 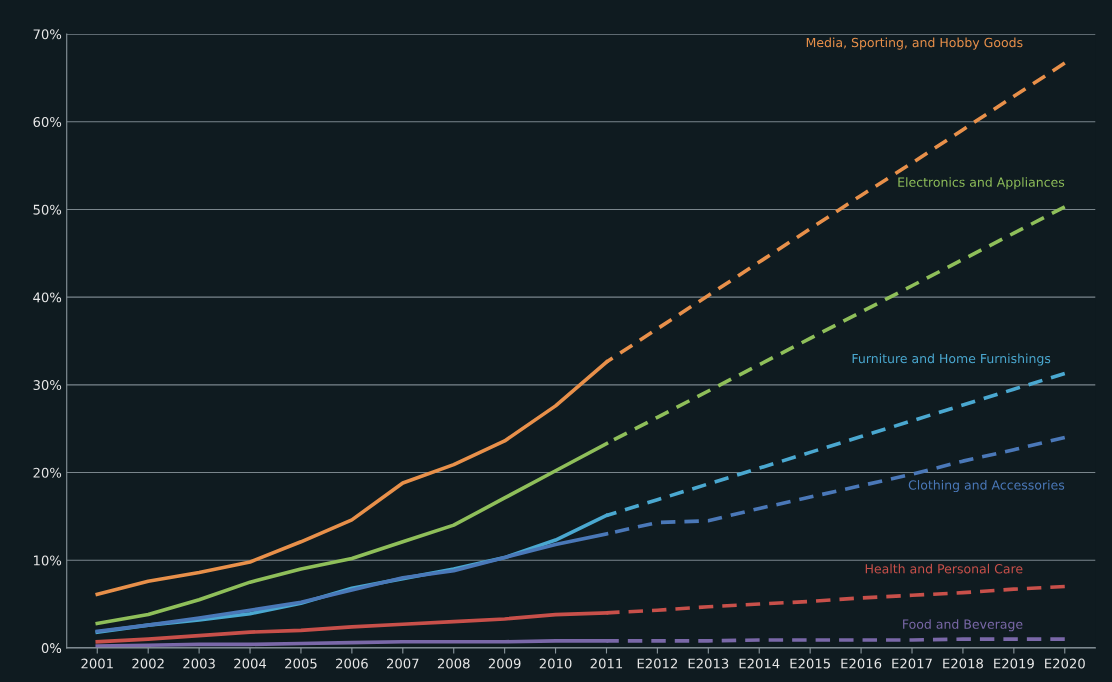 What do you see at coordinates (47, 122) in the screenshot?
I see `y-tick-label: 60%` at bounding box center [47, 122].